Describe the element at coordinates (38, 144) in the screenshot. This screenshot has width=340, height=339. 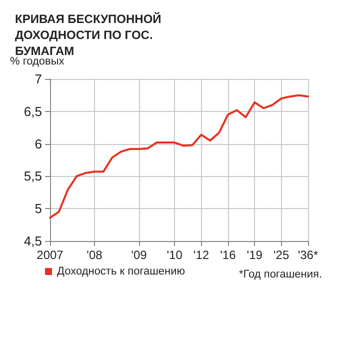
I see `y-tick-label: 6` at that location.